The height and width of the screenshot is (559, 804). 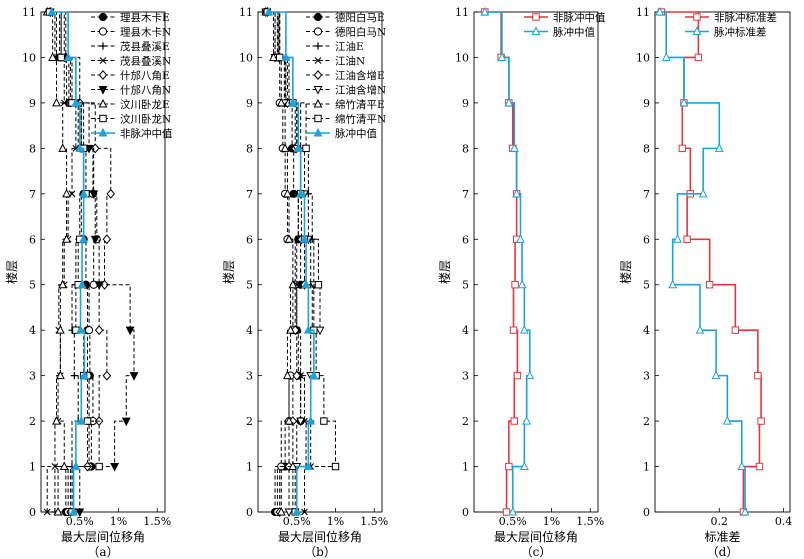 What do you see at coordinates (360, 90) in the screenshot?
I see `legend-label: 江油含增N` at bounding box center [360, 90].